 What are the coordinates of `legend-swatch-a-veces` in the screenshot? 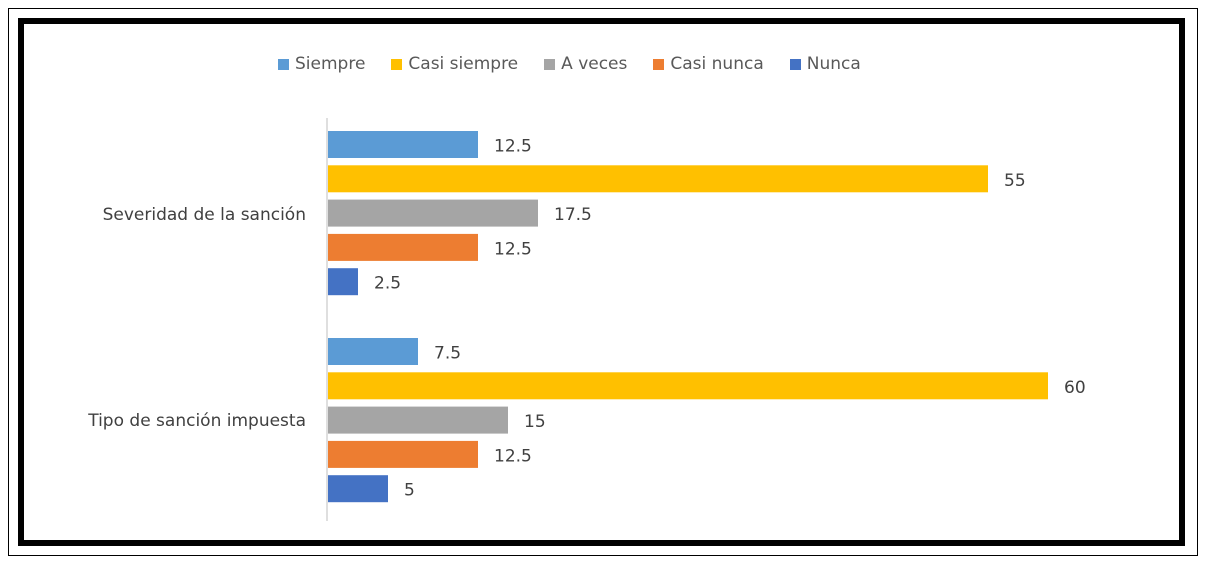 It's located at (550, 64).